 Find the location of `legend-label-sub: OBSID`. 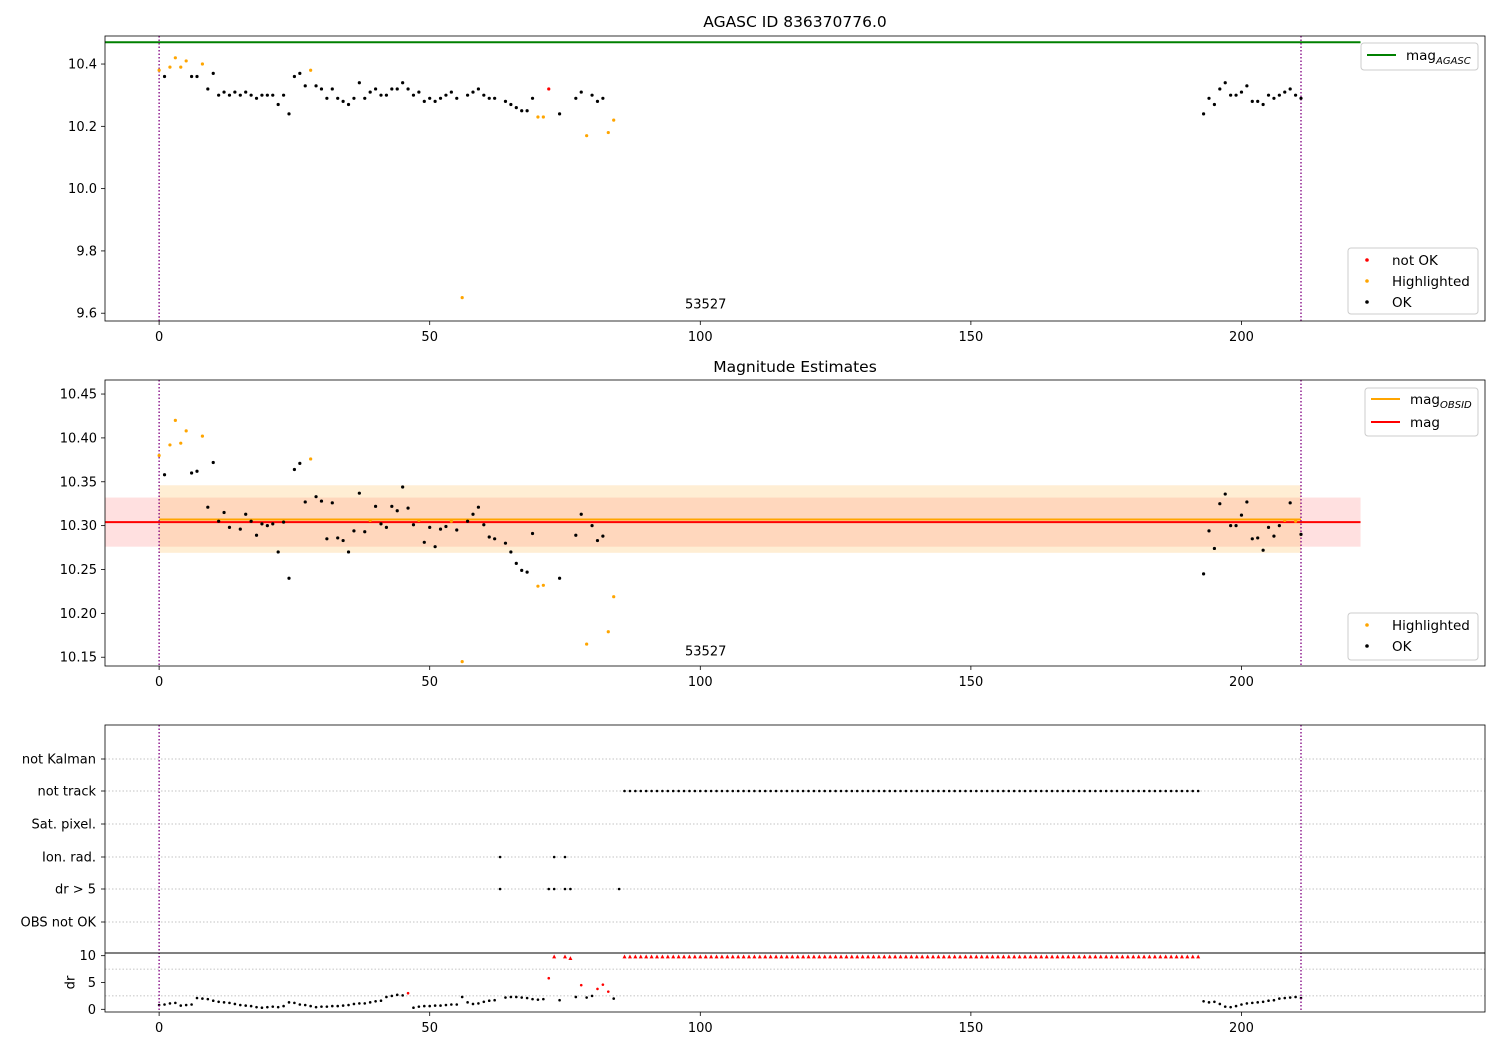

legend-label-sub: OBSID is located at coordinates (1456, 405).